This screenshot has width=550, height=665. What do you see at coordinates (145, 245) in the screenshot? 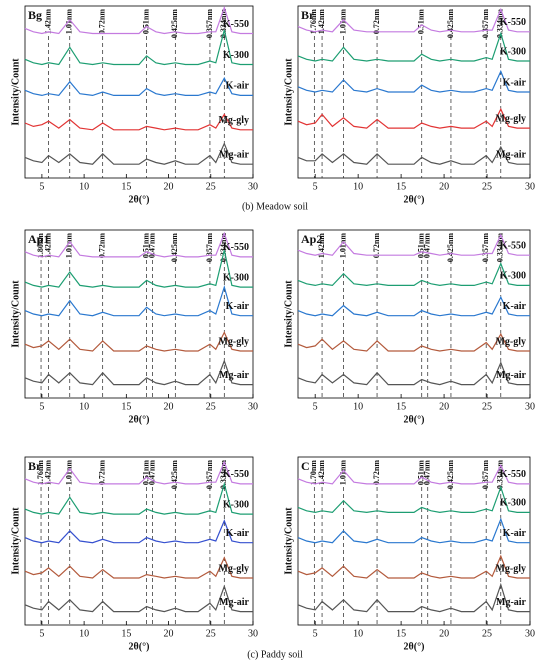
I see `reference-label: 0.51nm` at bounding box center [145, 245].